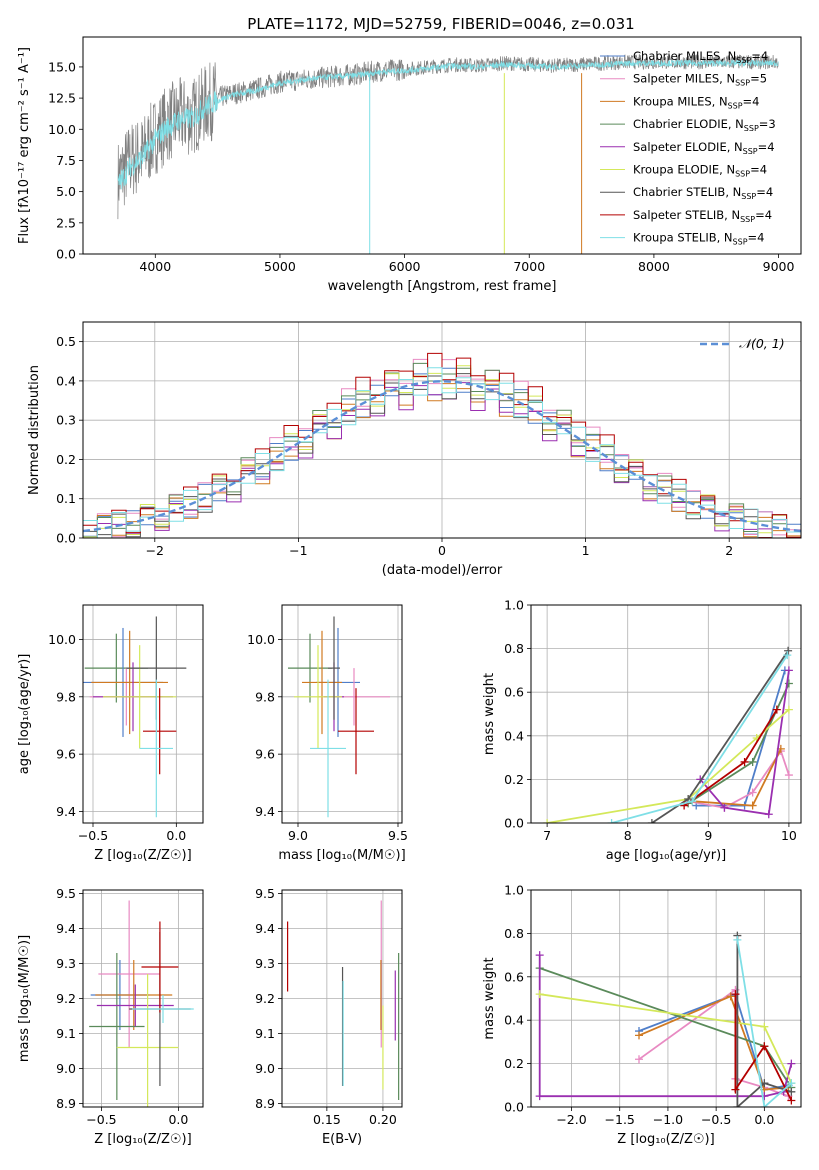 This screenshot has height=1170, width=819. Describe the element at coordinates (62, 66) in the screenshot. I see `y-tick-label: 15.0` at that location.